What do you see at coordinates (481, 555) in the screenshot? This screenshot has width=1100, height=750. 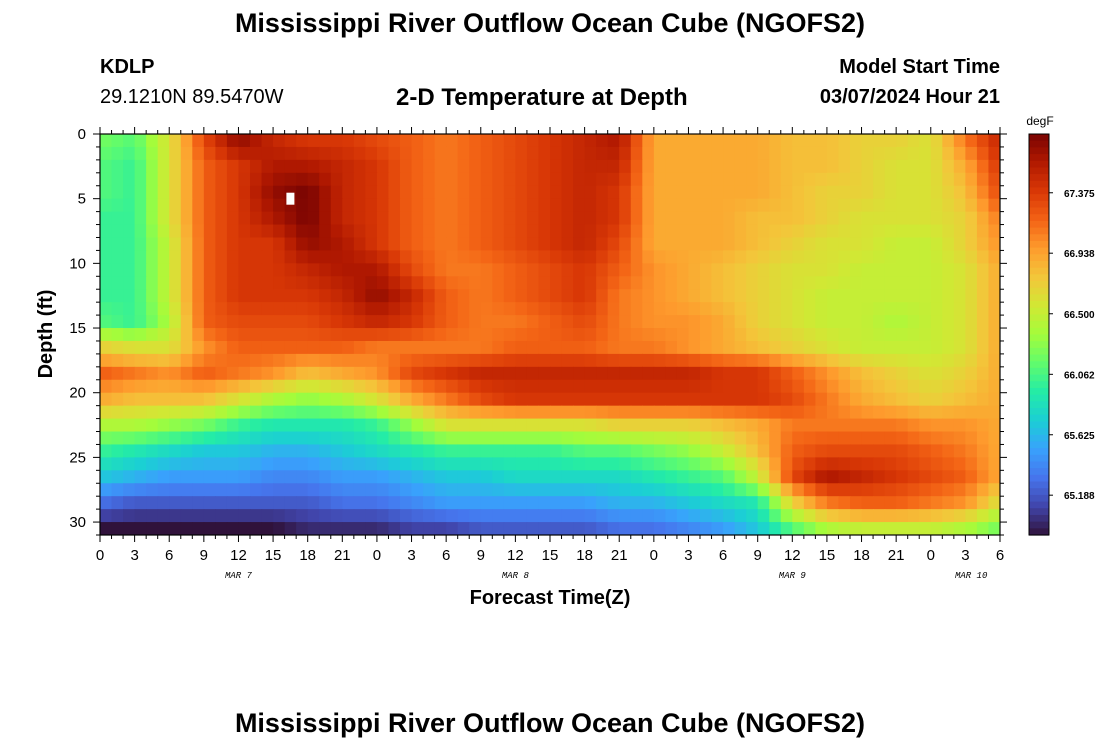 I see `x-tick-label: 9` at bounding box center [481, 555].